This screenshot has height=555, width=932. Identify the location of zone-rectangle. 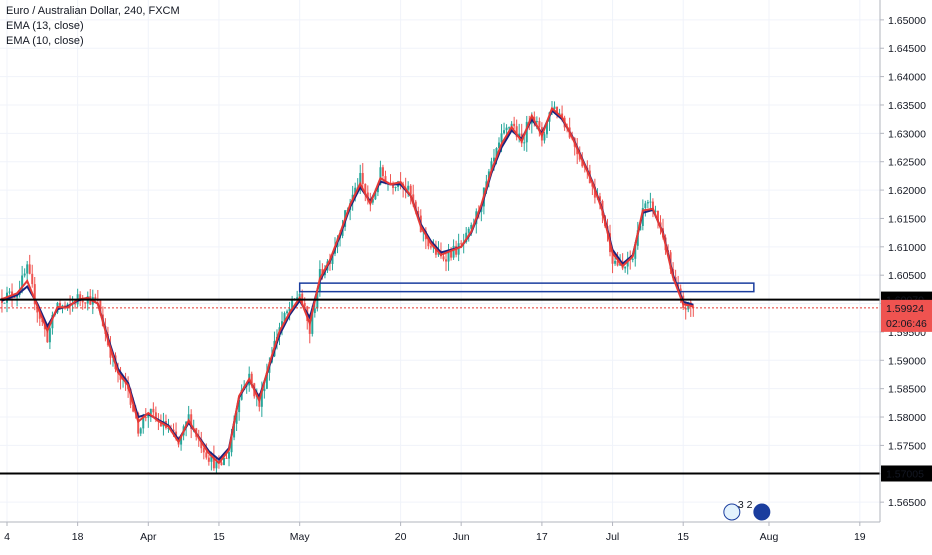
(526, 287).